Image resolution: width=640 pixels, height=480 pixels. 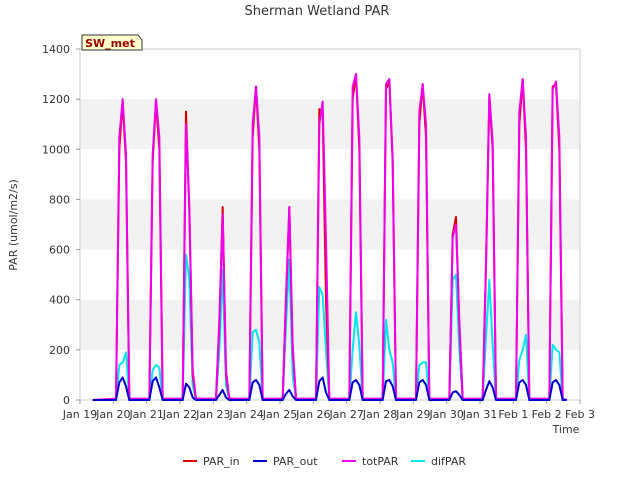 I want to click on y-tick-label: 600, so click(x=59, y=250).